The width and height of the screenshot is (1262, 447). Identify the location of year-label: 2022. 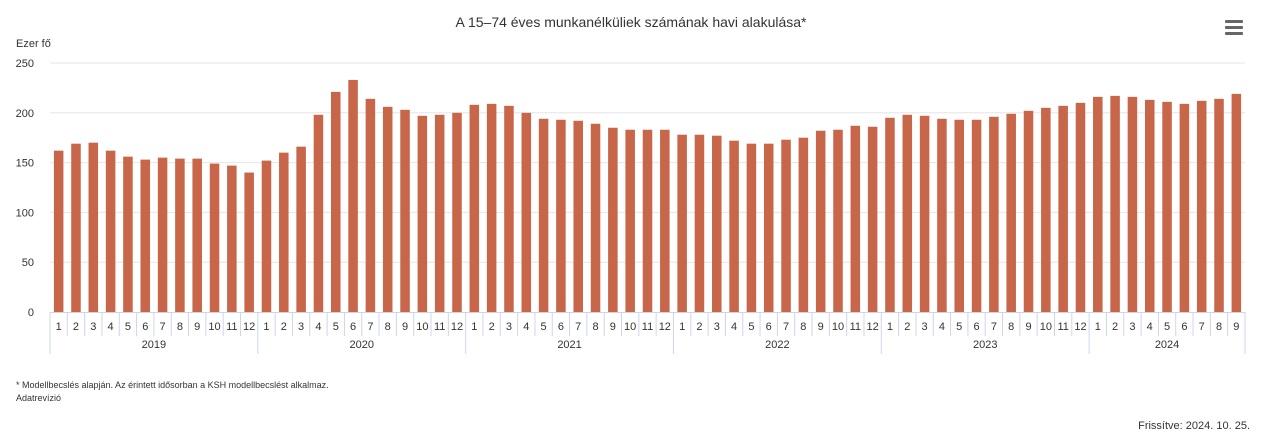
(777, 345).